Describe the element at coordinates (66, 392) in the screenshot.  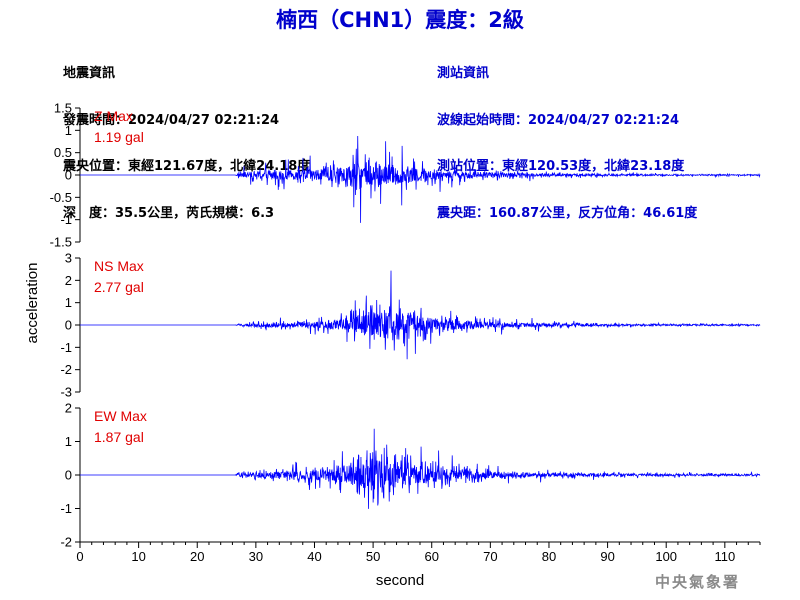
I see `y-tick-label-NS: -3` at that location.